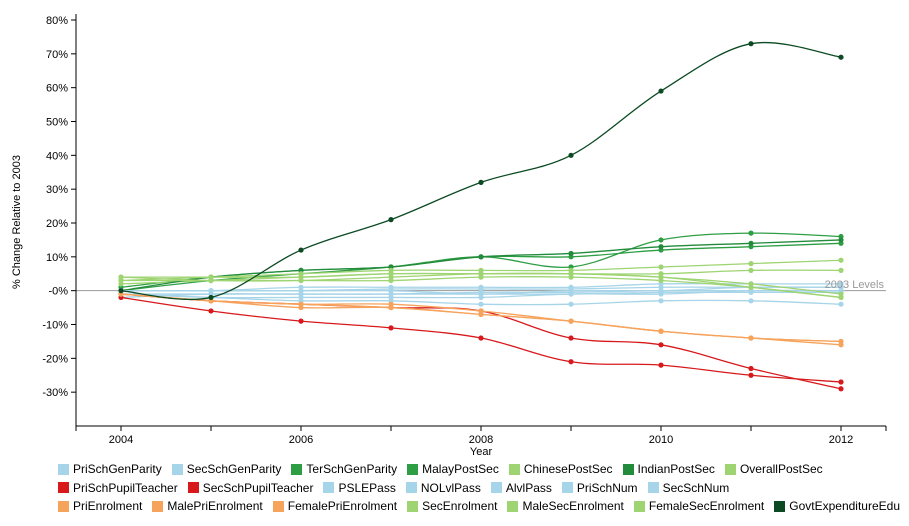 This screenshot has width=909, height=526. I want to click on y-tick-label: 60%, so click(57, 89).